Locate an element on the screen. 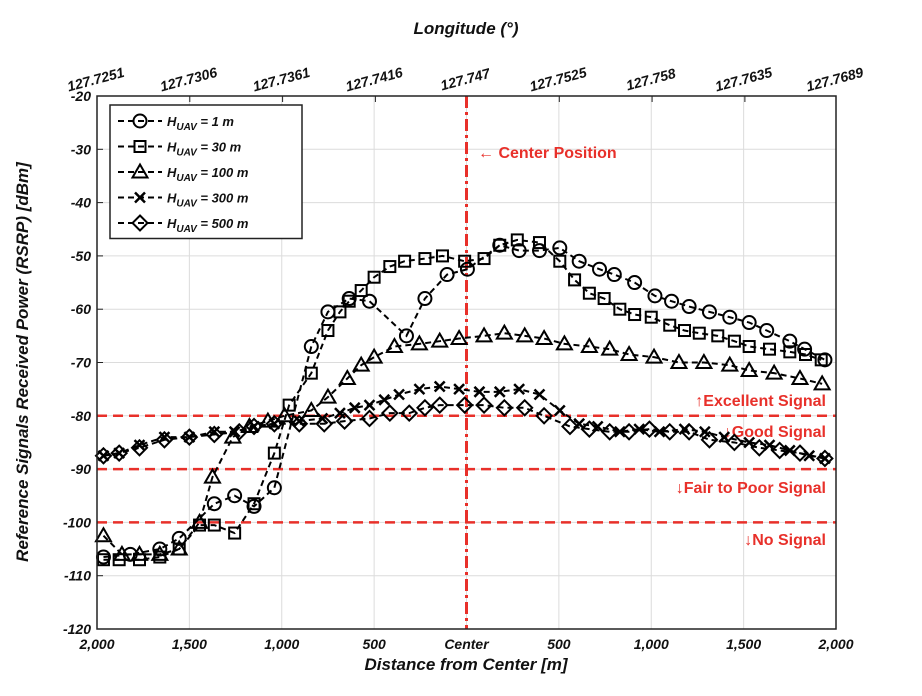 This screenshot has height=696, width=922. x-tick-label: 2,000 is located at coordinates (835, 644).